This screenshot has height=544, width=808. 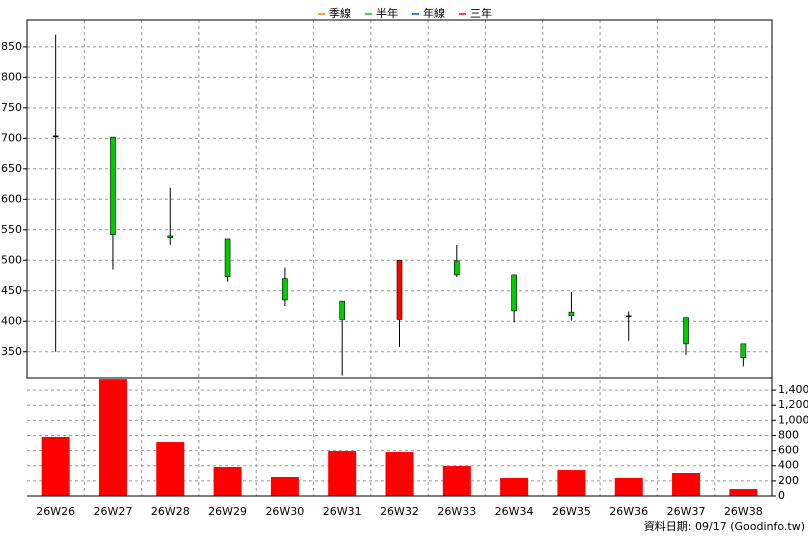 What do you see at coordinates (11, 137) in the screenshot?
I see `y-tick-label: 700` at bounding box center [11, 137].